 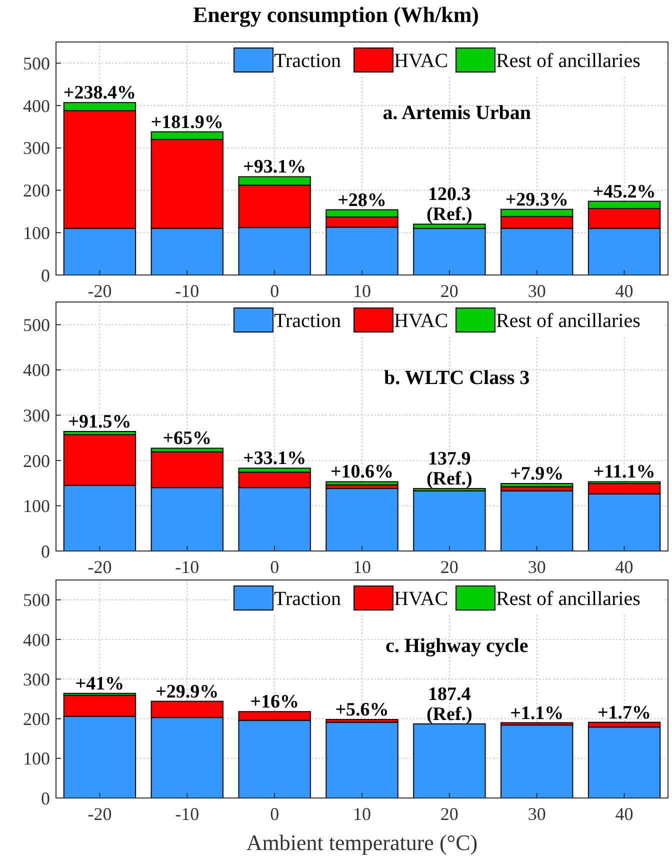 What do you see at coordinates (537, 713) in the screenshot?
I see `annotation: +1.1%` at bounding box center [537, 713].